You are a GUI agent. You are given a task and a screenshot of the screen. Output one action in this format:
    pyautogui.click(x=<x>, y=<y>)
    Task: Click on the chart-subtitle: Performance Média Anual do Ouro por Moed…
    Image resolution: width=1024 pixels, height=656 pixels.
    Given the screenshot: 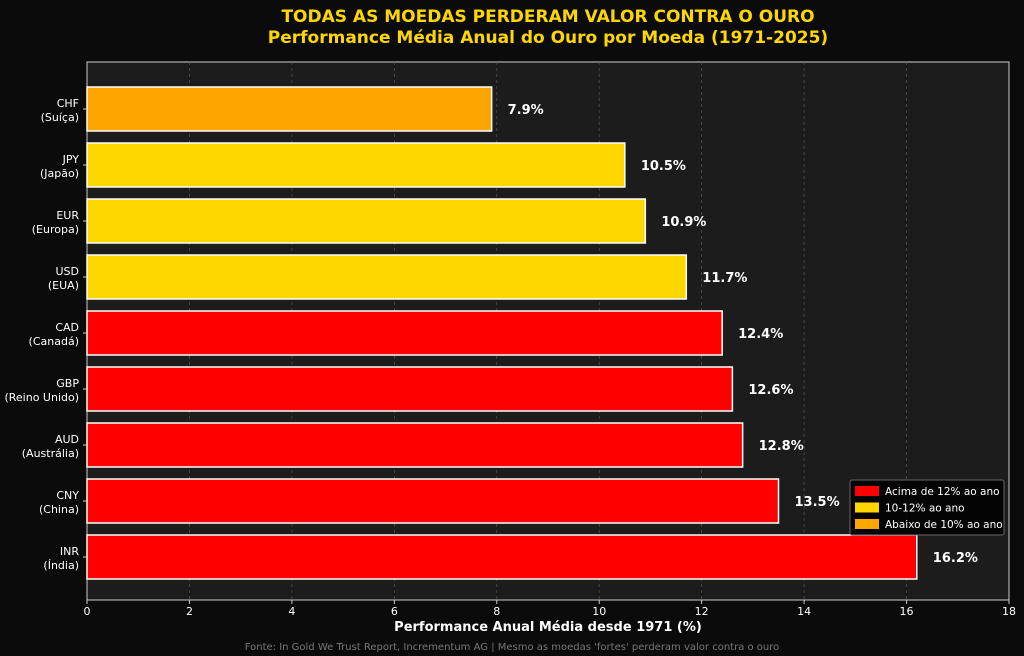 What is the action you would take?
    pyautogui.click(x=548, y=38)
    